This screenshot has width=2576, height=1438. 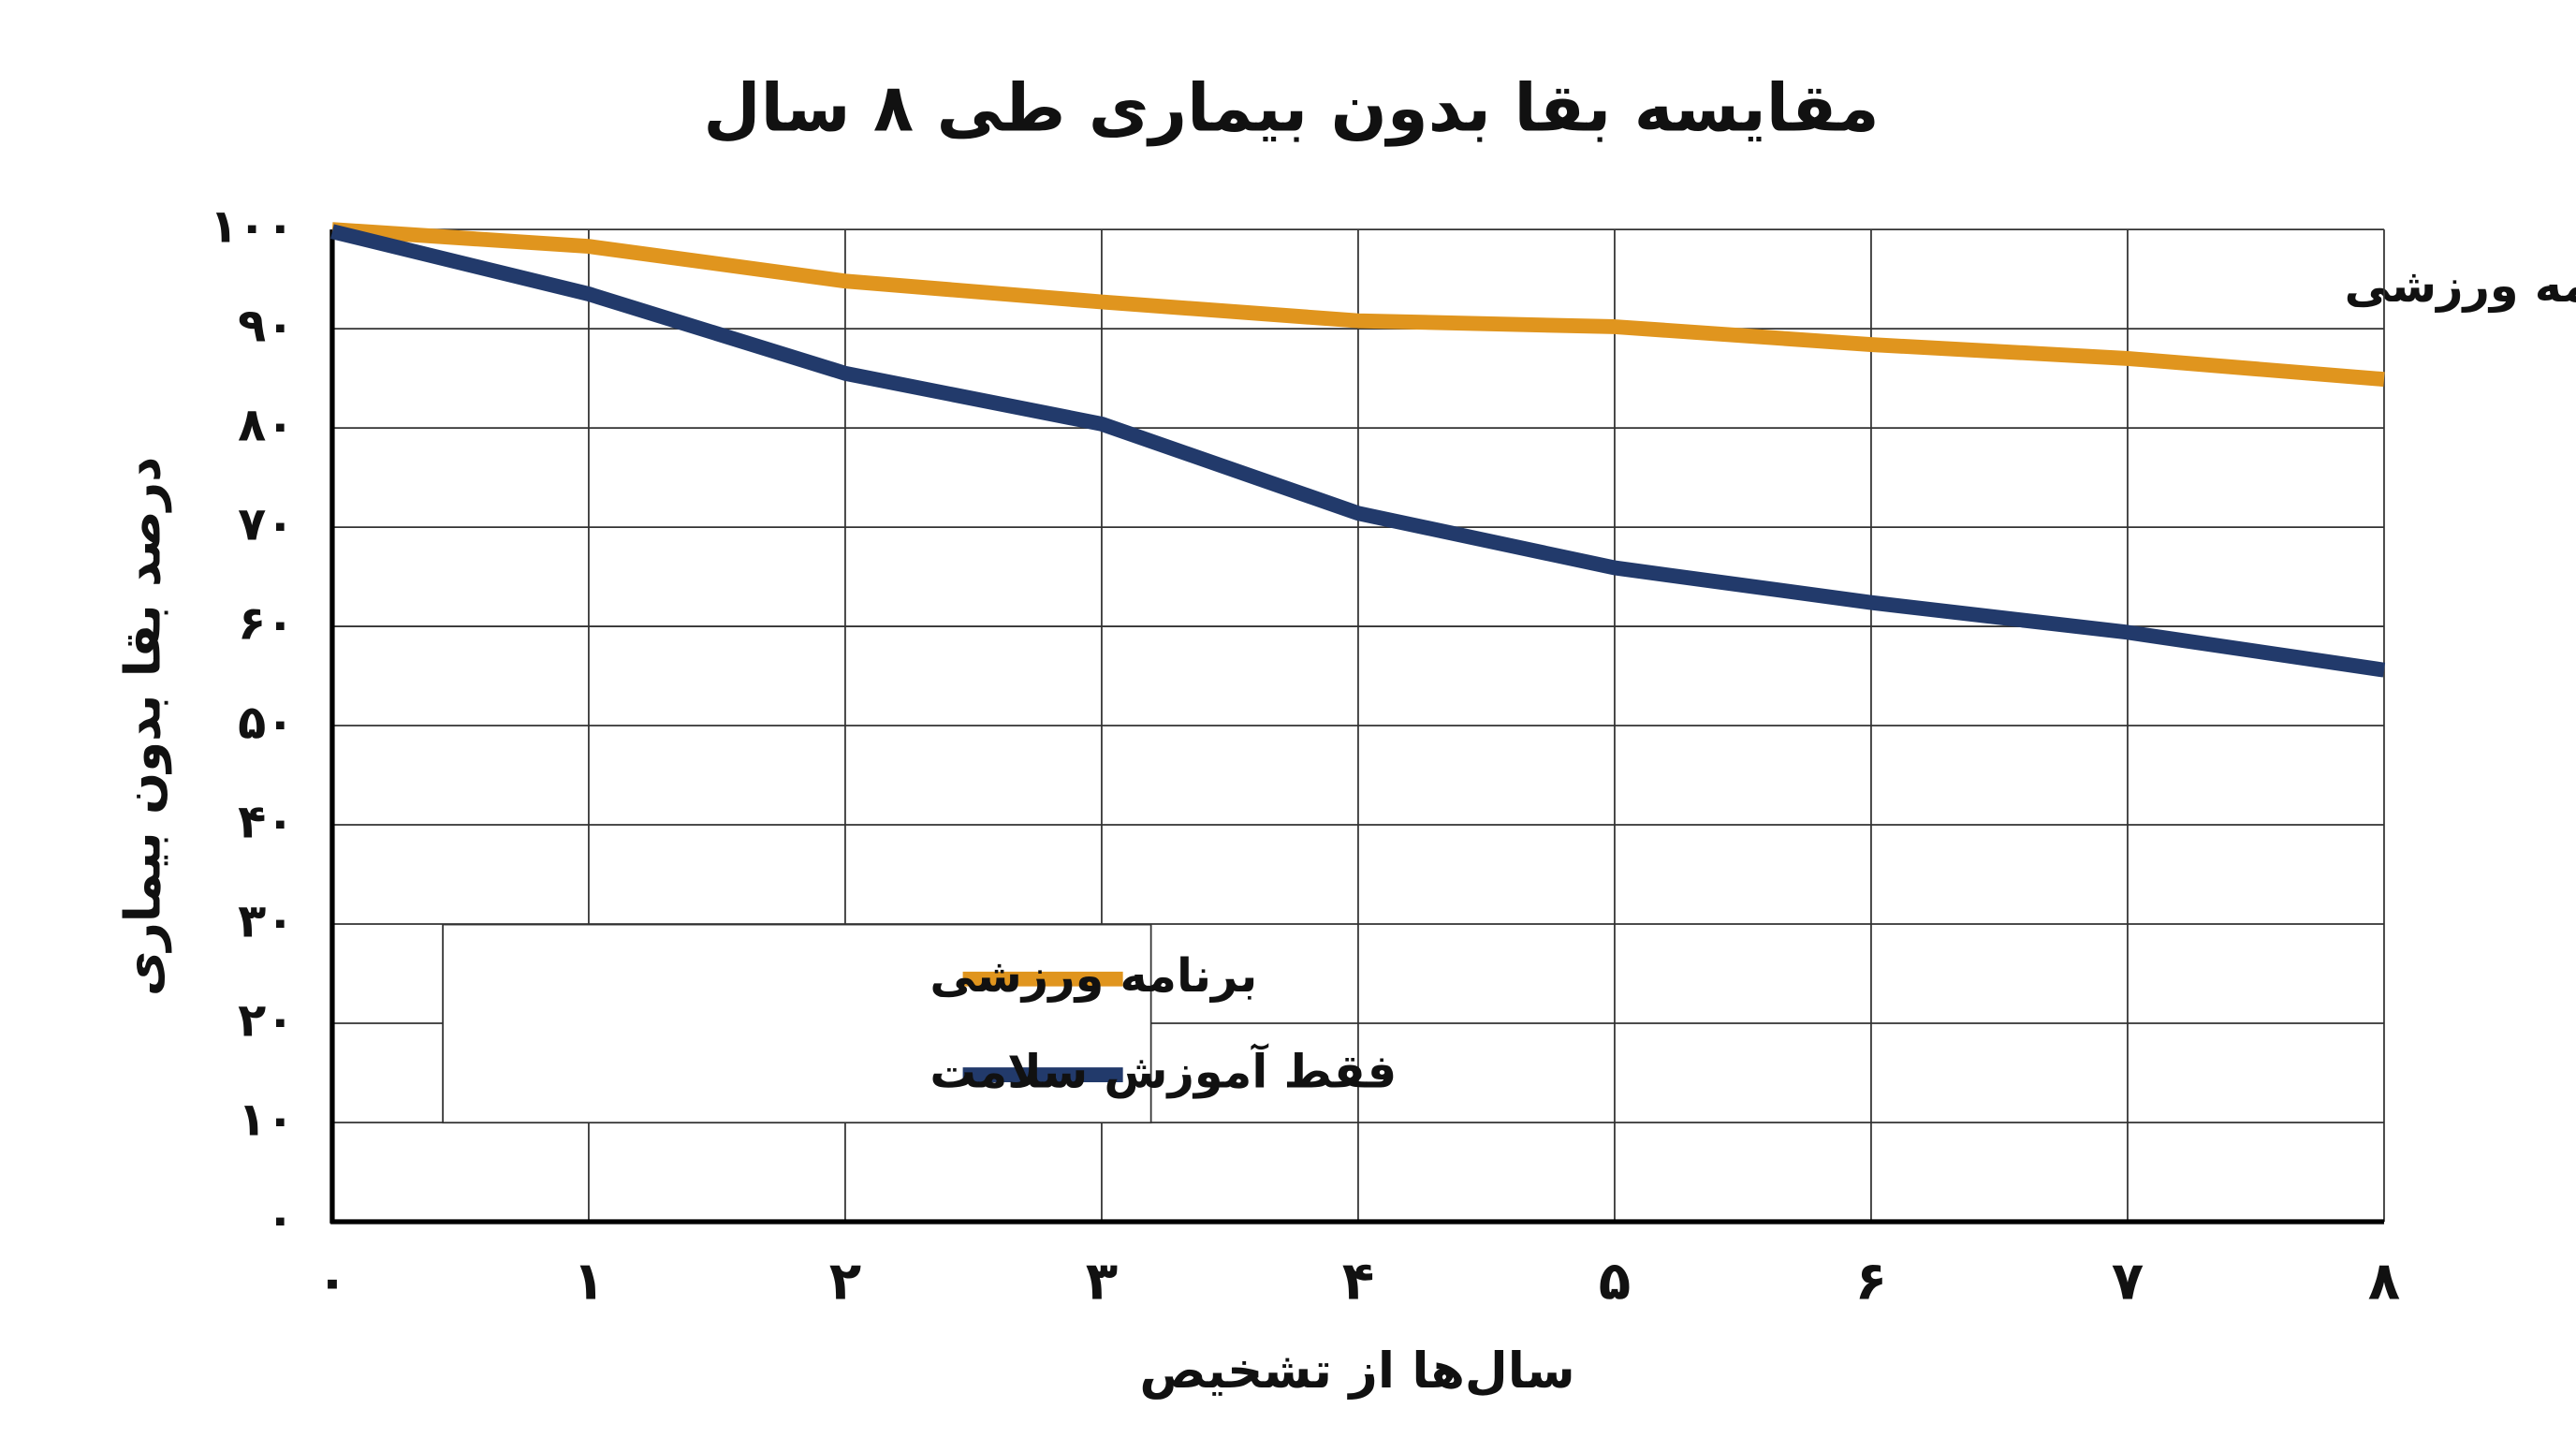 What do you see at coordinates (142, 726) in the screenshot?
I see `y-axis-label: درصد بقا بدون بیماری` at bounding box center [142, 726].